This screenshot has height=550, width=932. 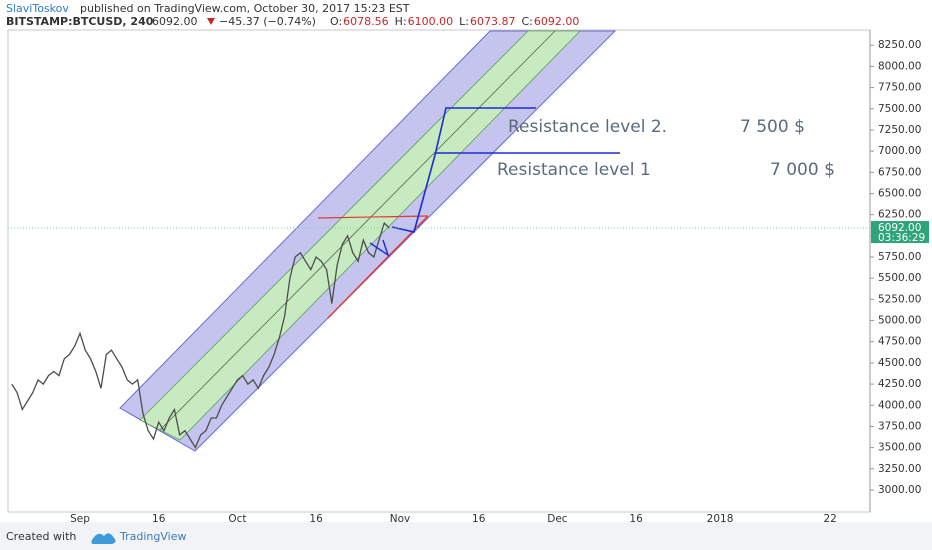 What do you see at coordinates (366, 21) in the screenshot?
I see `ohlc-value: 6078.56` at bounding box center [366, 21].